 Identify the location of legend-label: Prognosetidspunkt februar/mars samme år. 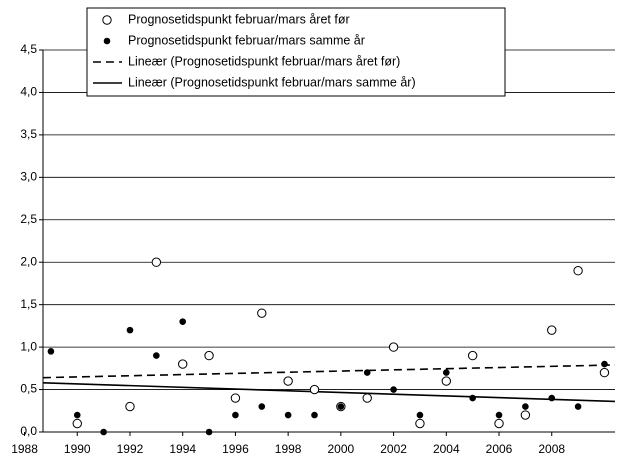
(246, 40).